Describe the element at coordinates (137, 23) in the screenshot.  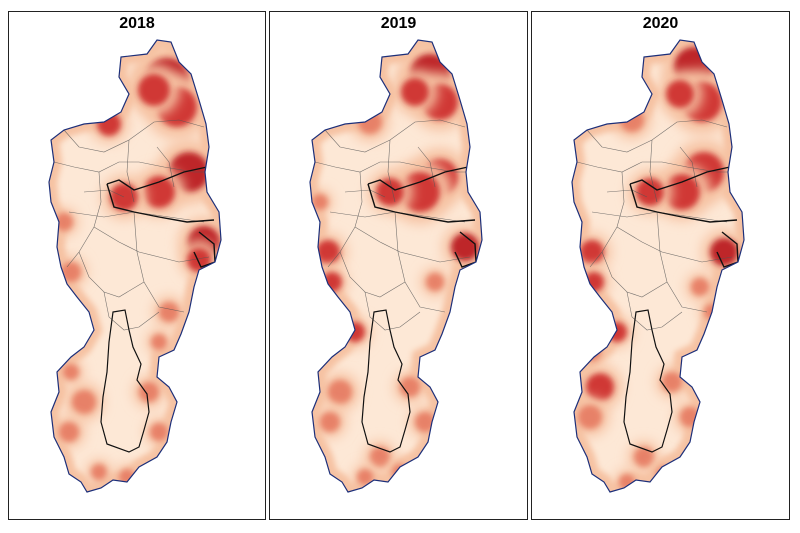
I see `panel-title: 2018` at that location.